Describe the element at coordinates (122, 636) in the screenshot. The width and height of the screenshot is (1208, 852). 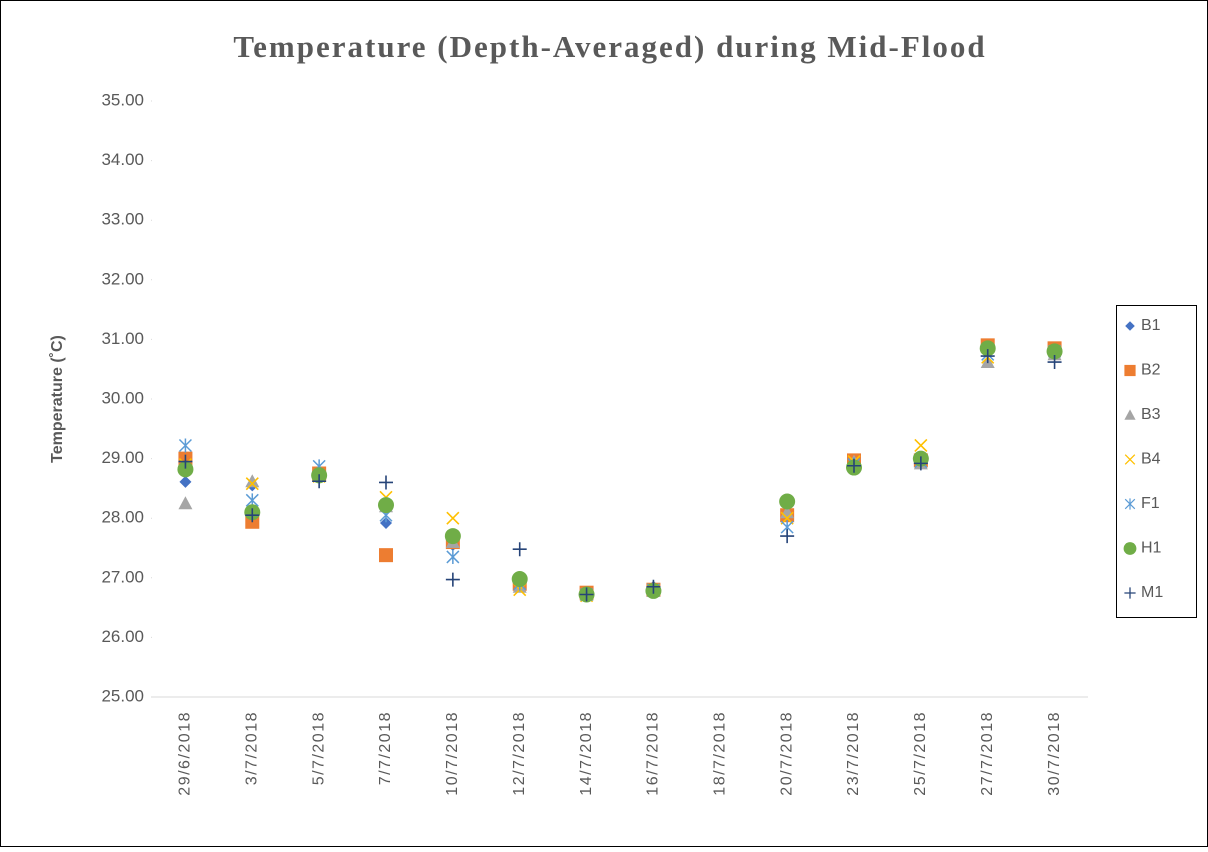
I see `y-tick-label: 26.00` at that location.